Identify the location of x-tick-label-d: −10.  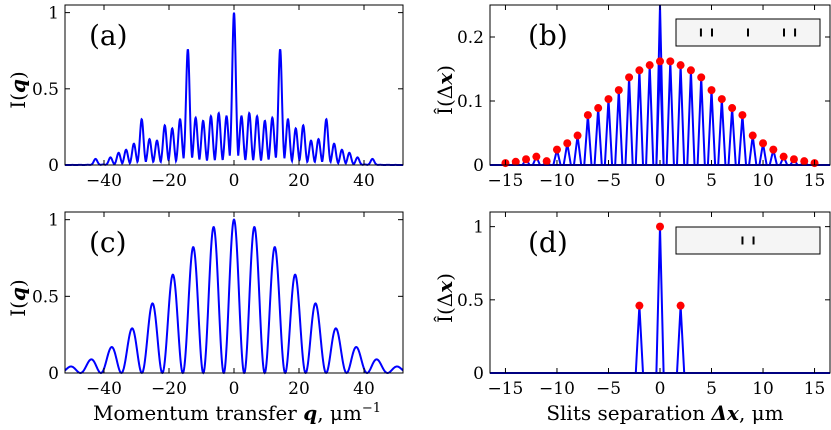
(557, 389).